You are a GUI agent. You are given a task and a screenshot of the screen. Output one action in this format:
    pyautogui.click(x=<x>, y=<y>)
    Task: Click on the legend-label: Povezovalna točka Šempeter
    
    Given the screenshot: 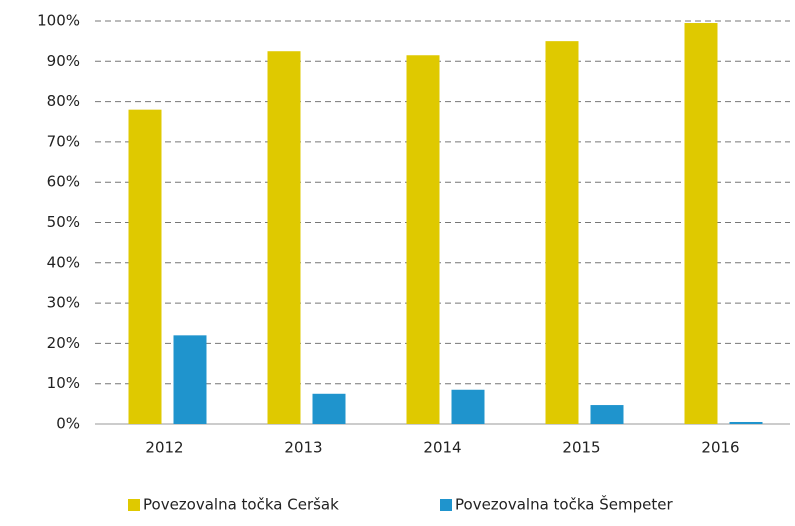 What is the action you would take?
    pyautogui.click(x=564, y=504)
    